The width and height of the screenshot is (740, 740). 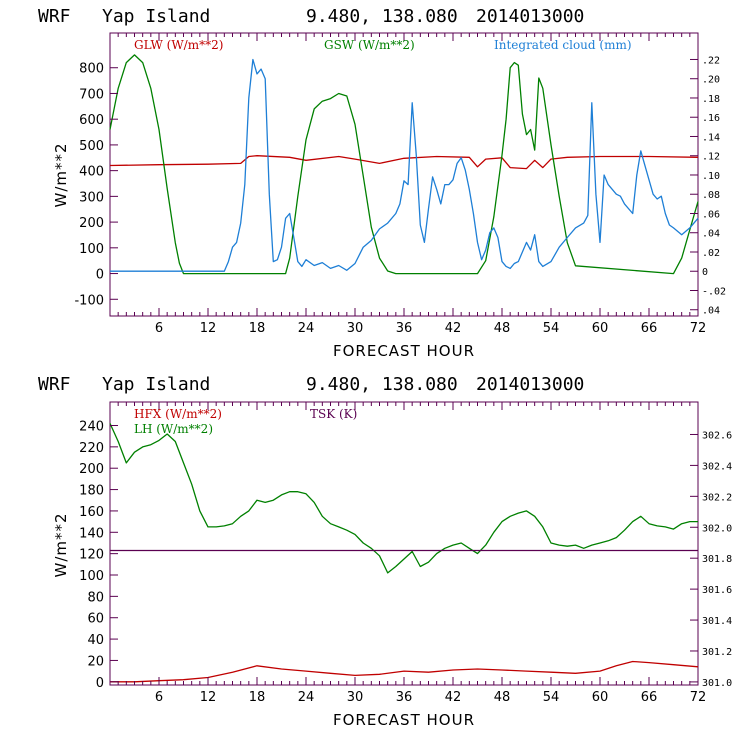 I want to click on chart1-model: WRF, so click(x=54, y=16).